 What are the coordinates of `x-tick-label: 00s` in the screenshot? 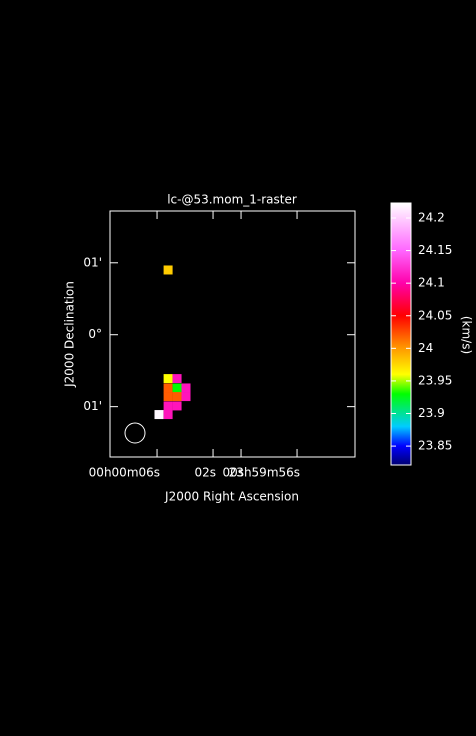 It's located at (234, 473).